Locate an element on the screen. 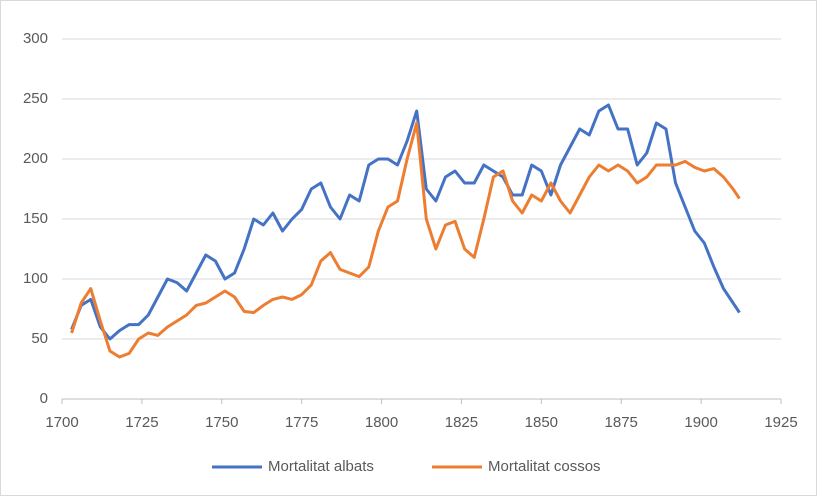 The width and height of the screenshot is (817, 501). y-tick-label: 100 is located at coordinates (35, 278).